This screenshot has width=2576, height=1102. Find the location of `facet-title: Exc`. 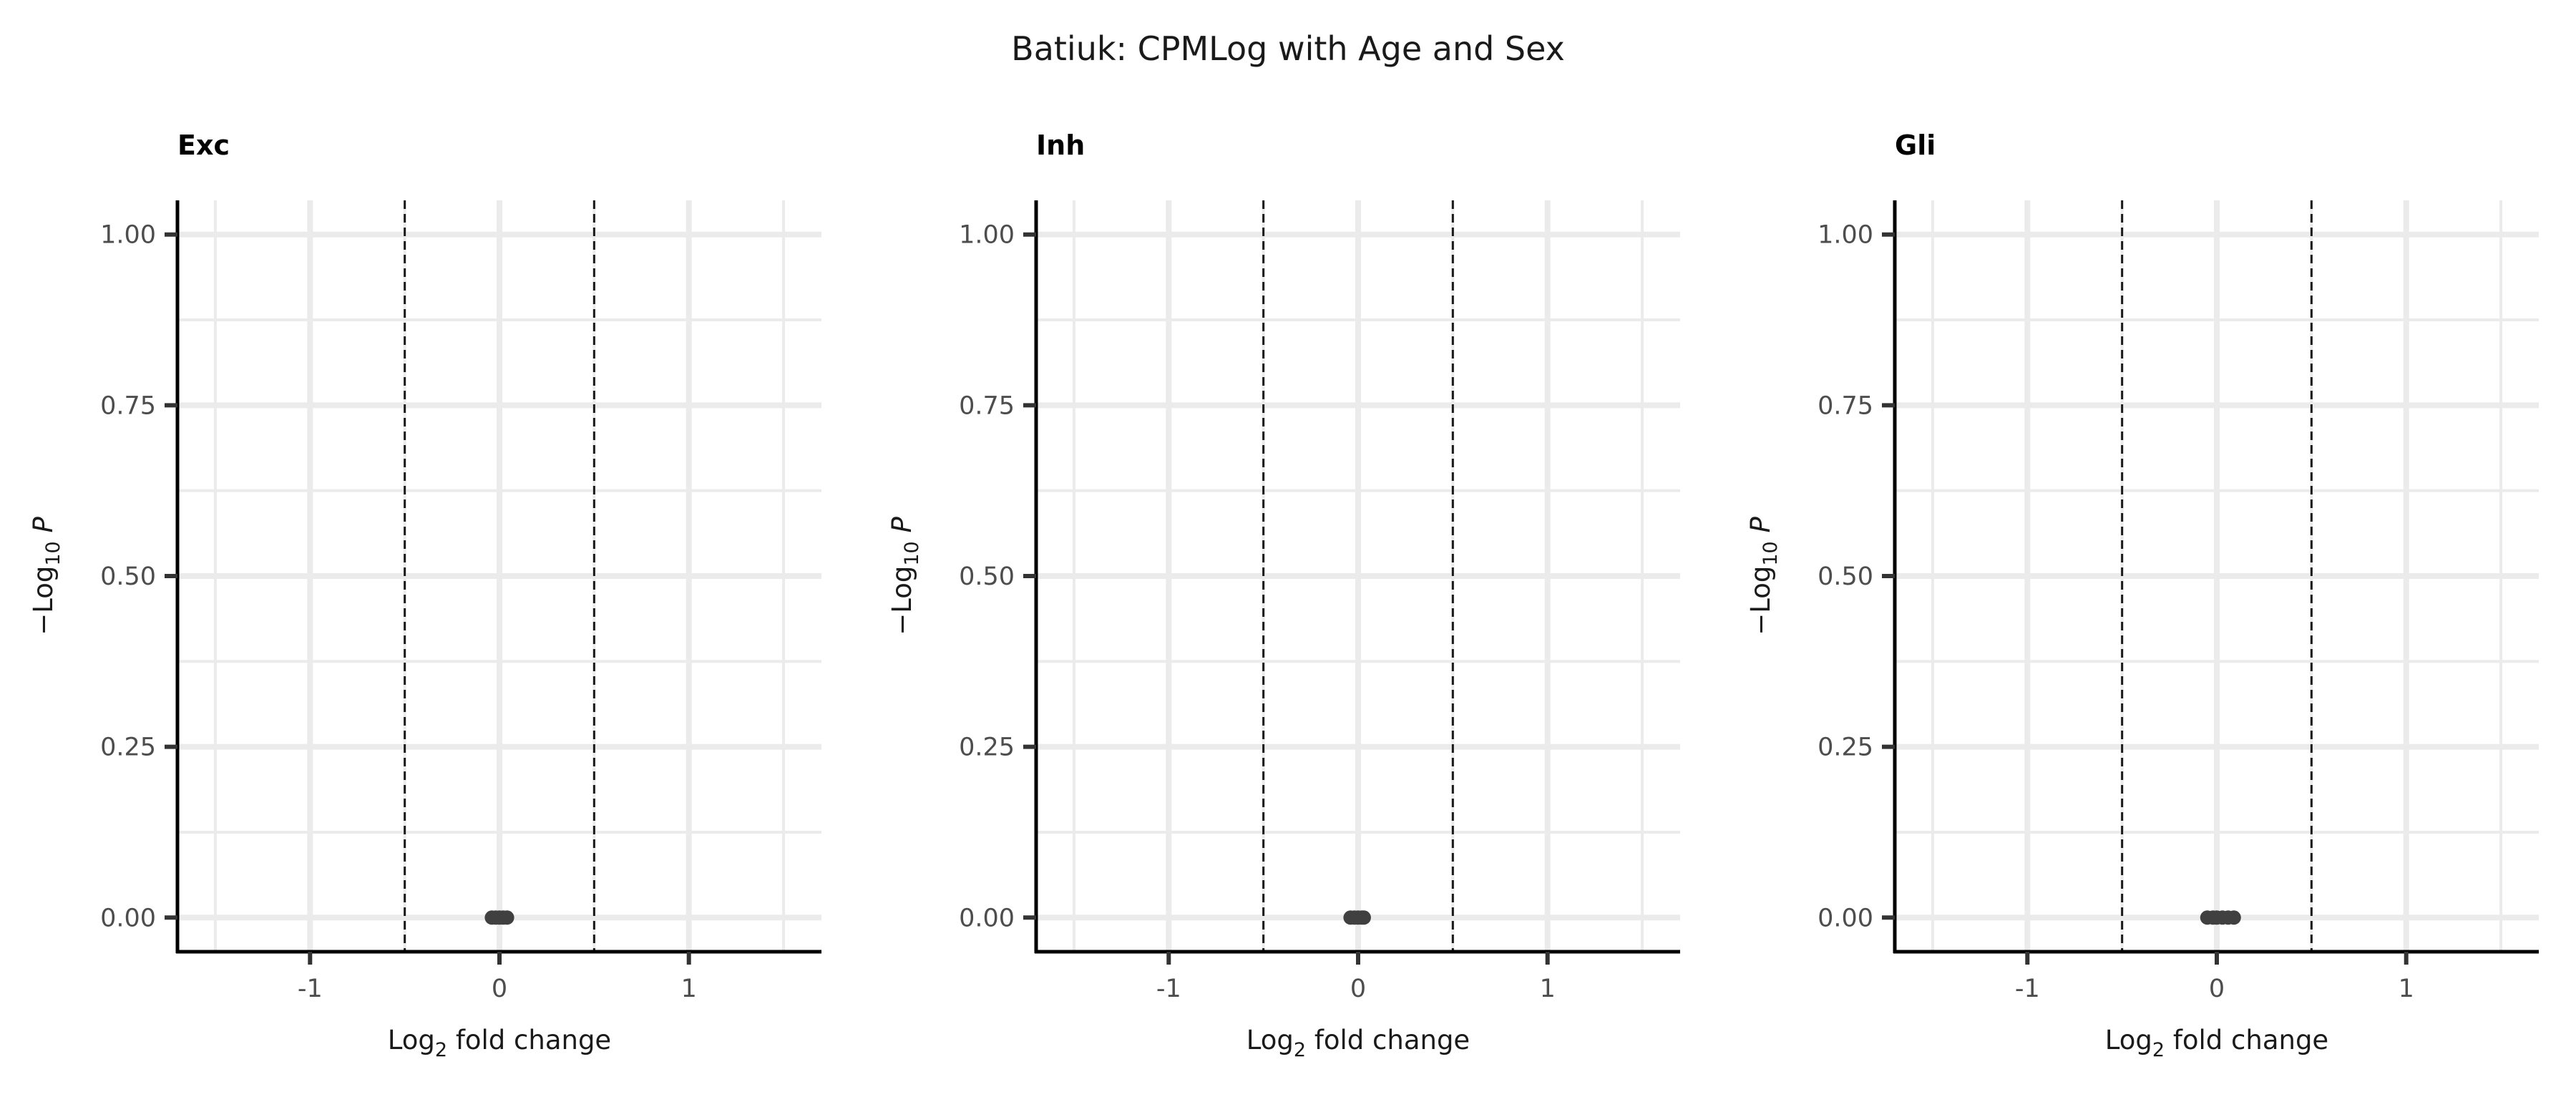

facet-title: Exc is located at coordinates (203, 145).